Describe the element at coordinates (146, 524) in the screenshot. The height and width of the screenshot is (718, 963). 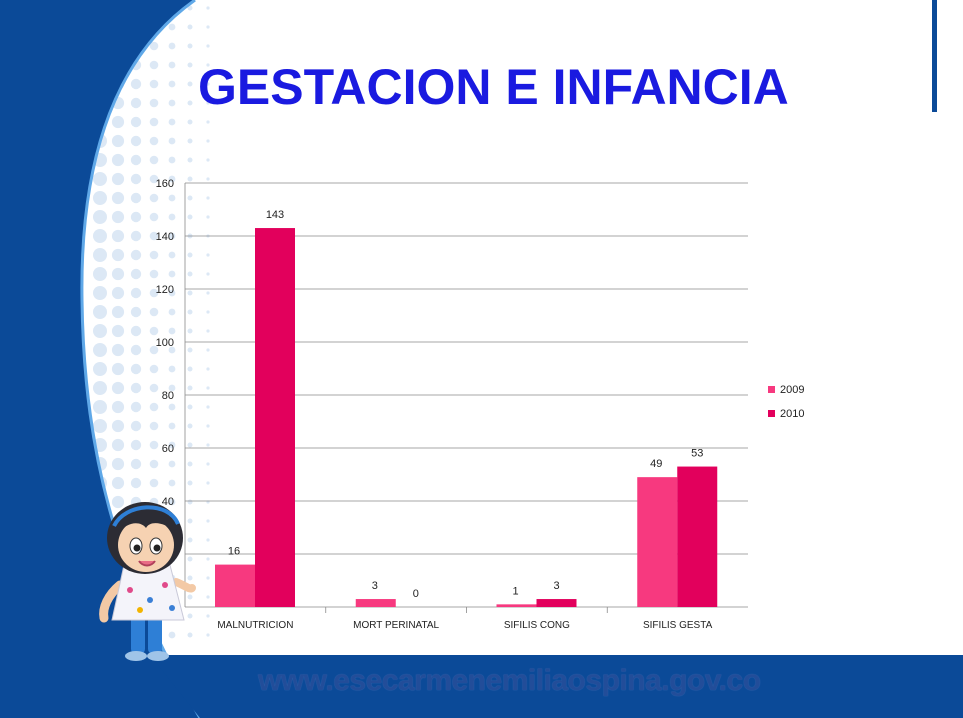
I see `mascot-bangs` at that location.